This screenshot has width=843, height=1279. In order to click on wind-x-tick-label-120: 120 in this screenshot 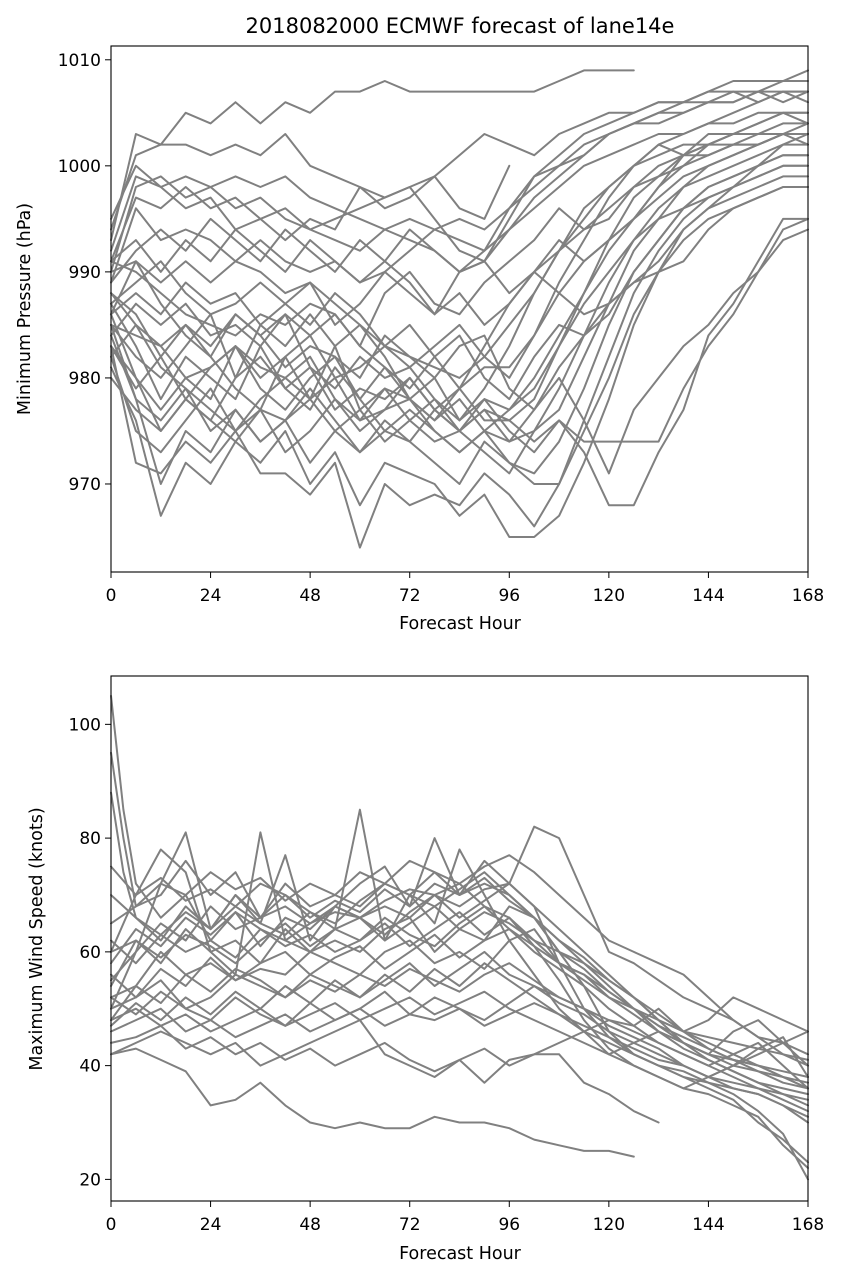, I will do `click(609, 1225)`.